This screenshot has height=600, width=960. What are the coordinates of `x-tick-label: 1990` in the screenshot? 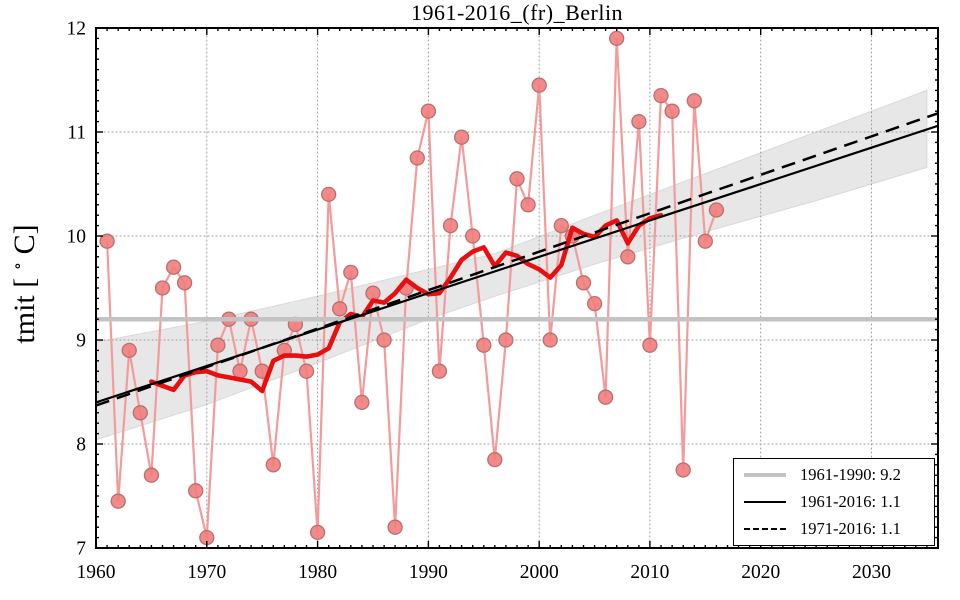 It's located at (428, 572).